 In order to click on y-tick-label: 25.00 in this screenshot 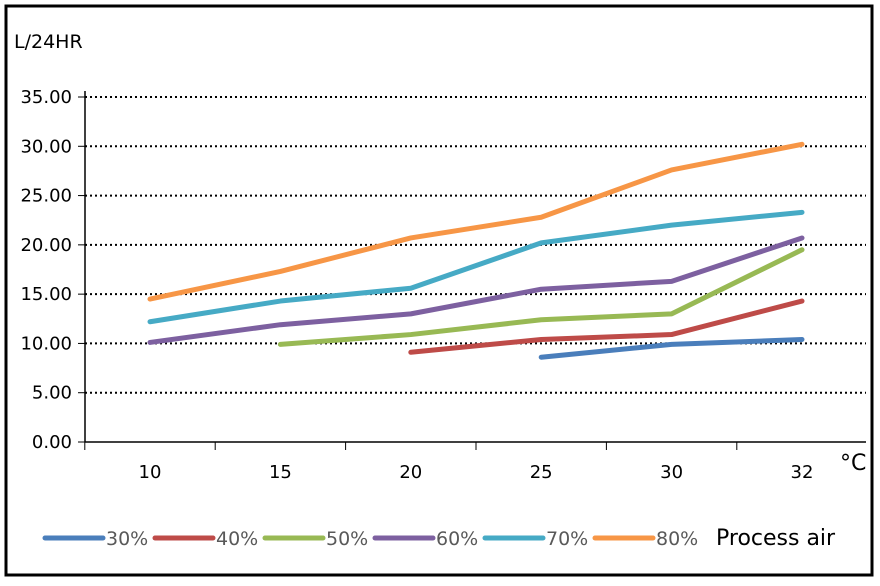, I will do `click(46, 196)`.